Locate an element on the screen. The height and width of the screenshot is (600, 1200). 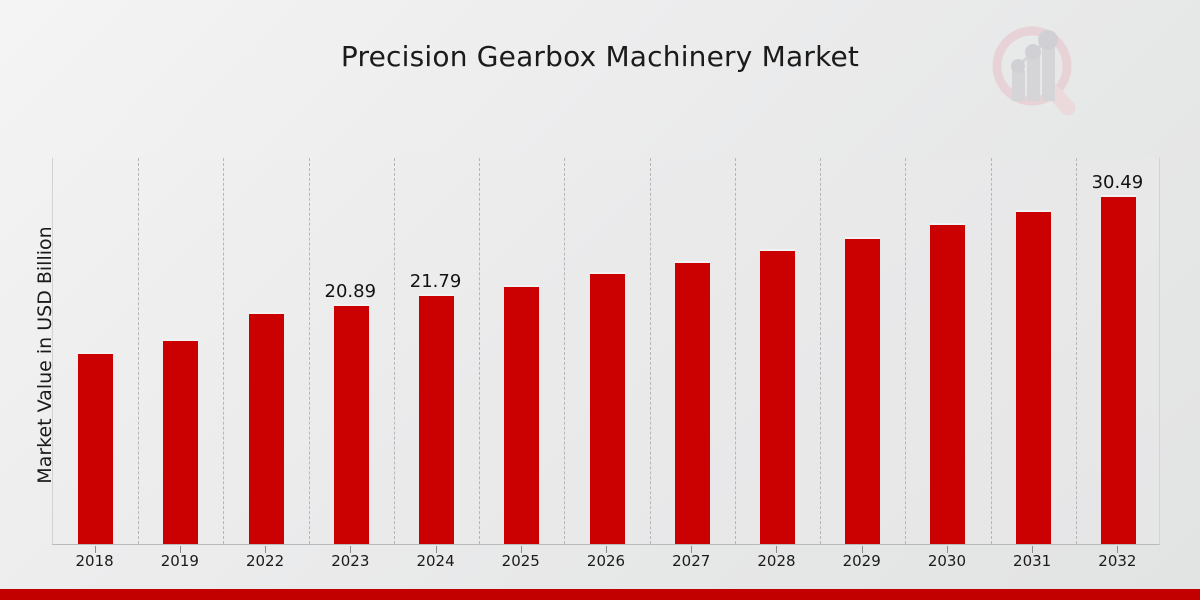
x-axis-label-2027: 2027 is located at coordinates (691, 561).